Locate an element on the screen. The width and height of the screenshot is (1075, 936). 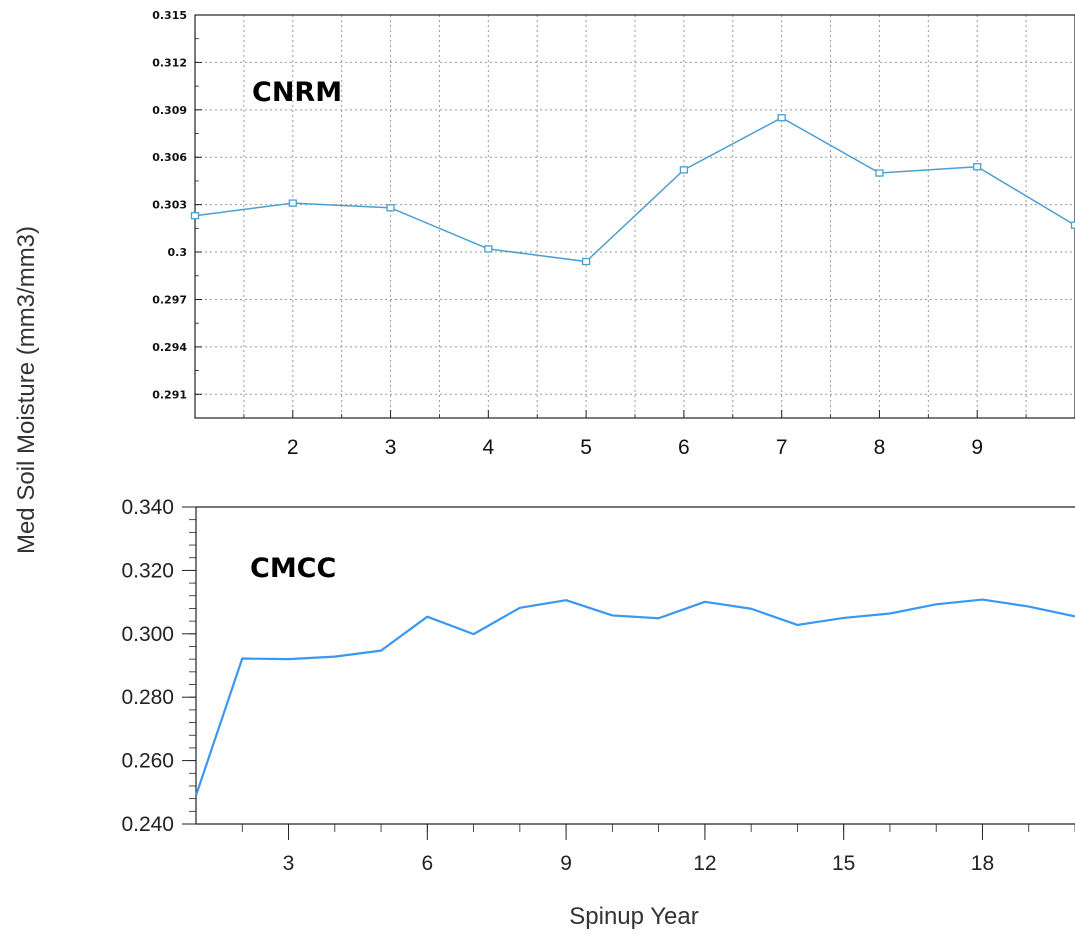
cnrm-x-tick-label: 6 is located at coordinates (684, 447).